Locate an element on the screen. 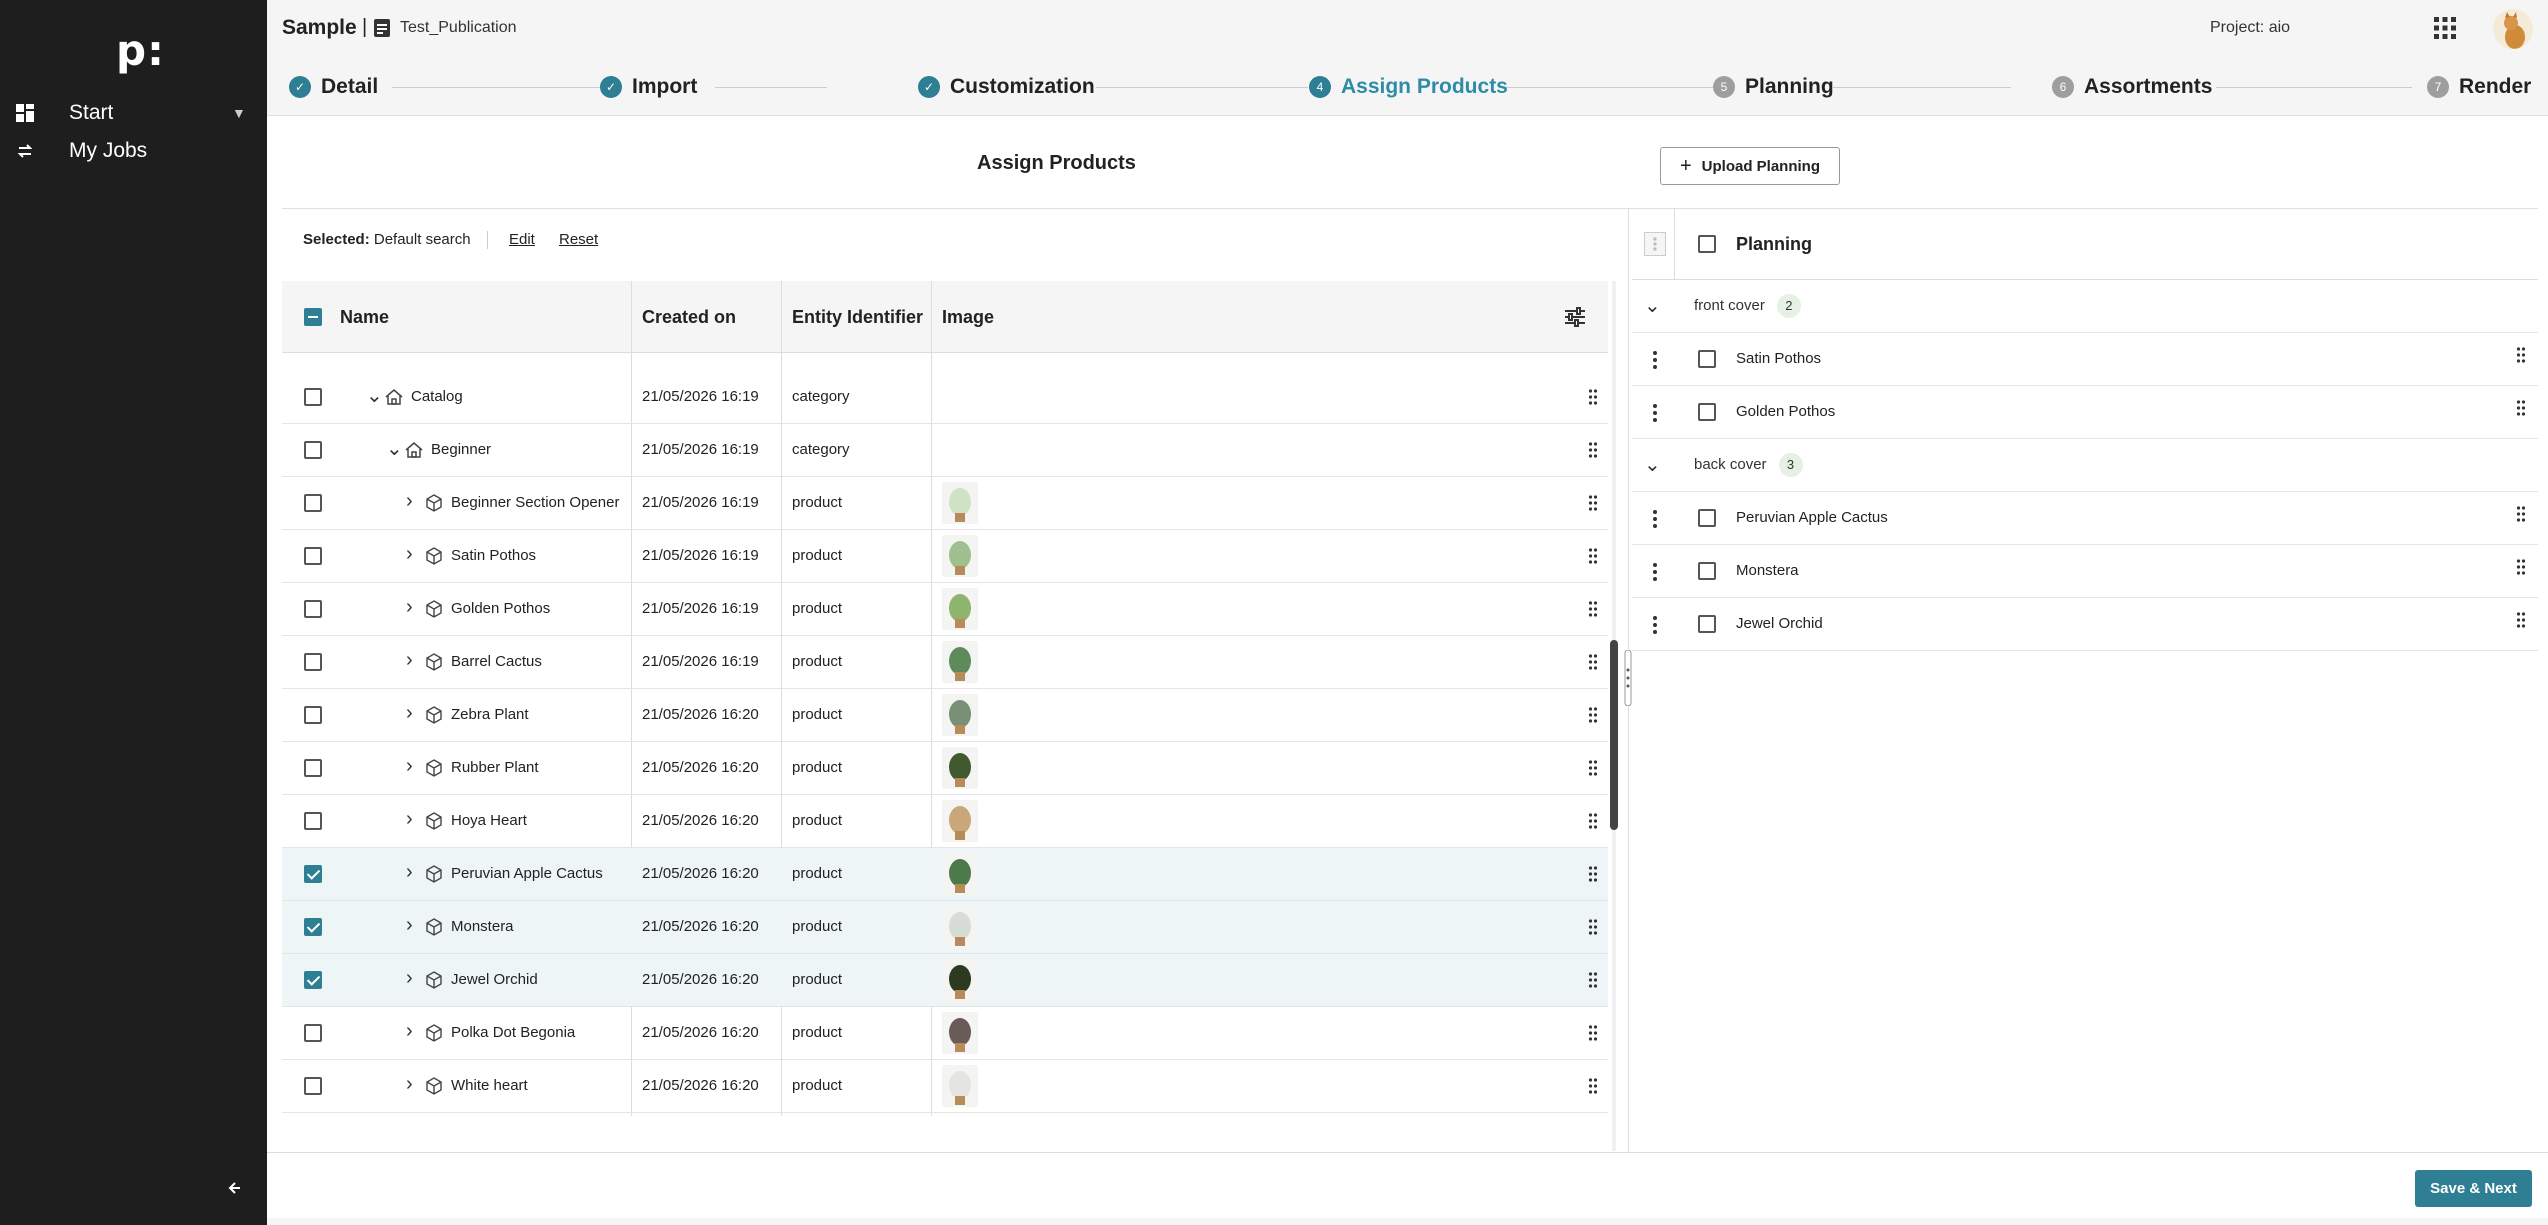 This screenshot has width=2548, height=1225. planning-item: Monstera is located at coordinates (2085, 571).